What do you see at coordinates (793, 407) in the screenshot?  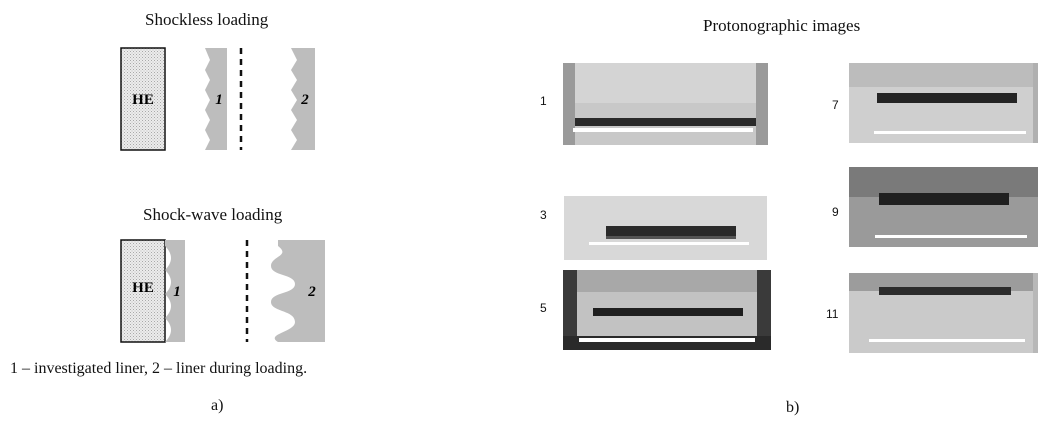 I see `panel-b-label: b)` at bounding box center [793, 407].